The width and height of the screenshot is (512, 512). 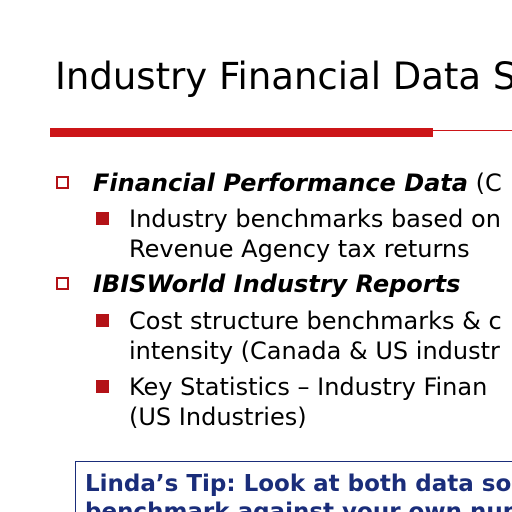 What do you see at coordinates (472, 130) in the screenshot?
I see `title-underline-thin-rule` at bounding box center [472, 130].